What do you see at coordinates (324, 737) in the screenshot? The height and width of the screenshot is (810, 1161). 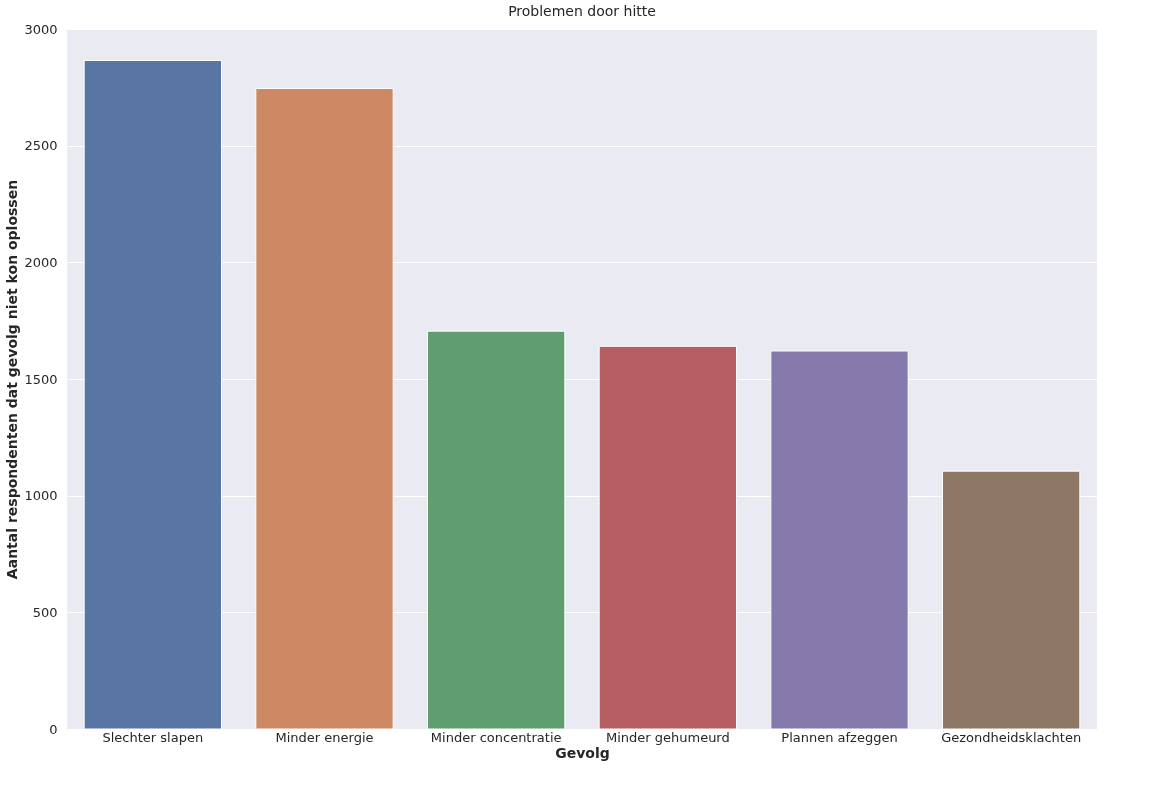 I see `x-tick-label: Minder energie` at bounding box center [324, 737].